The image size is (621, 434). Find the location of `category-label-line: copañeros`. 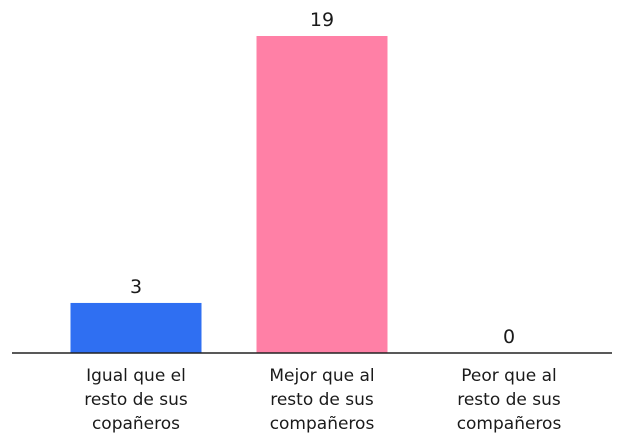

category-label-line: copañeros is located at coordinates (136, 424).